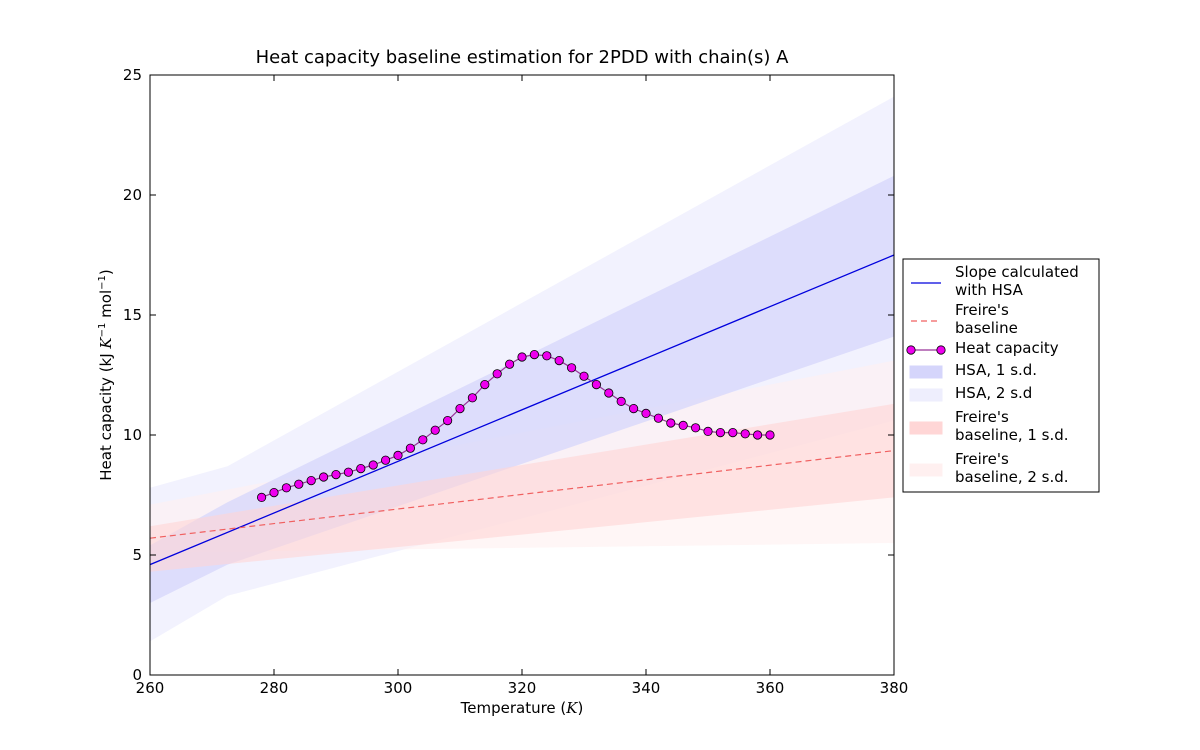 This screenshot has width=1200, height=750. I want to click on x-tick-label: 300, so click(398, 688).